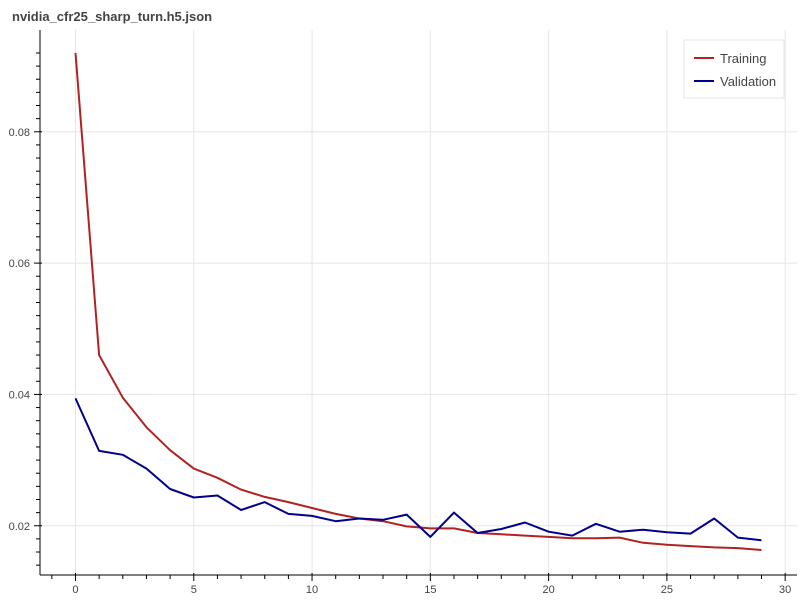  I want to click on x-tick-label: 25, so click(667, 590).